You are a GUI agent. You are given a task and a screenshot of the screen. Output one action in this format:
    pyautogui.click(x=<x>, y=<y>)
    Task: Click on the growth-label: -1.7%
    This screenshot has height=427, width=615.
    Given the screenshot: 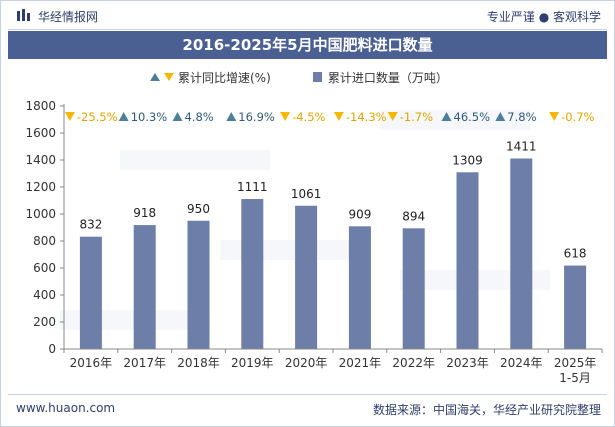 What is the action you would take?
    pyautogui.click(x=416, y=117)
    